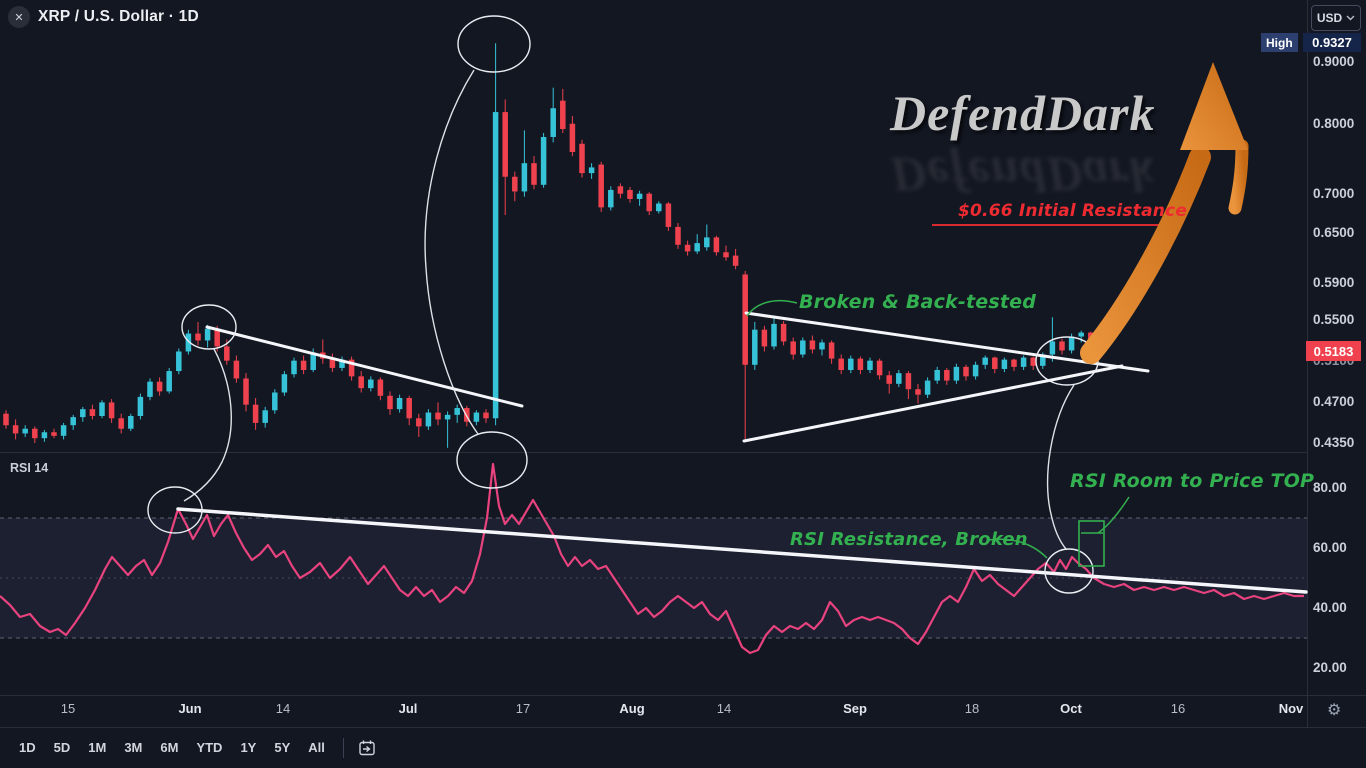  I want to click on price-scale-label: 0.4700, so click(1334, 402).